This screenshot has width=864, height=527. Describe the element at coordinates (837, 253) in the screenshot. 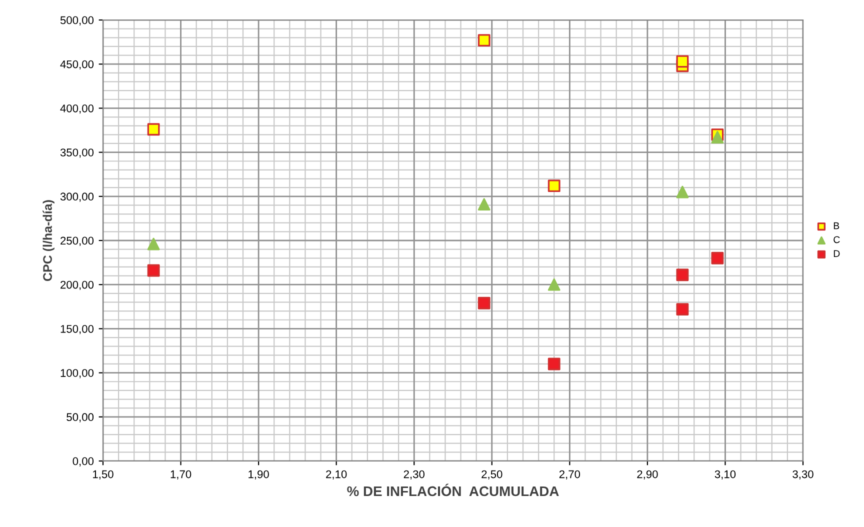

I see `legend-label: D` at that location.